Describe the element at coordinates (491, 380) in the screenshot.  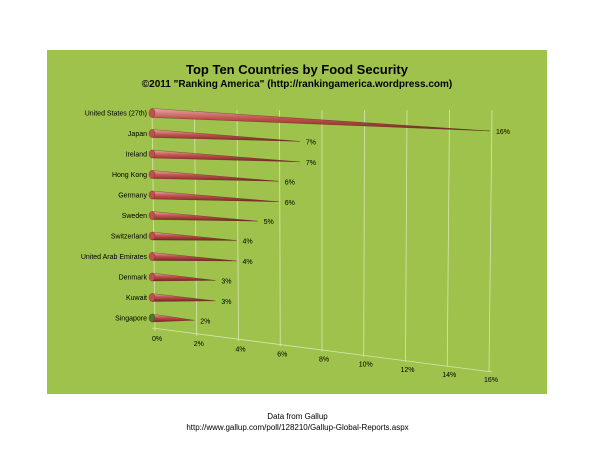
I see `x-tick-label: 16%` at that location.